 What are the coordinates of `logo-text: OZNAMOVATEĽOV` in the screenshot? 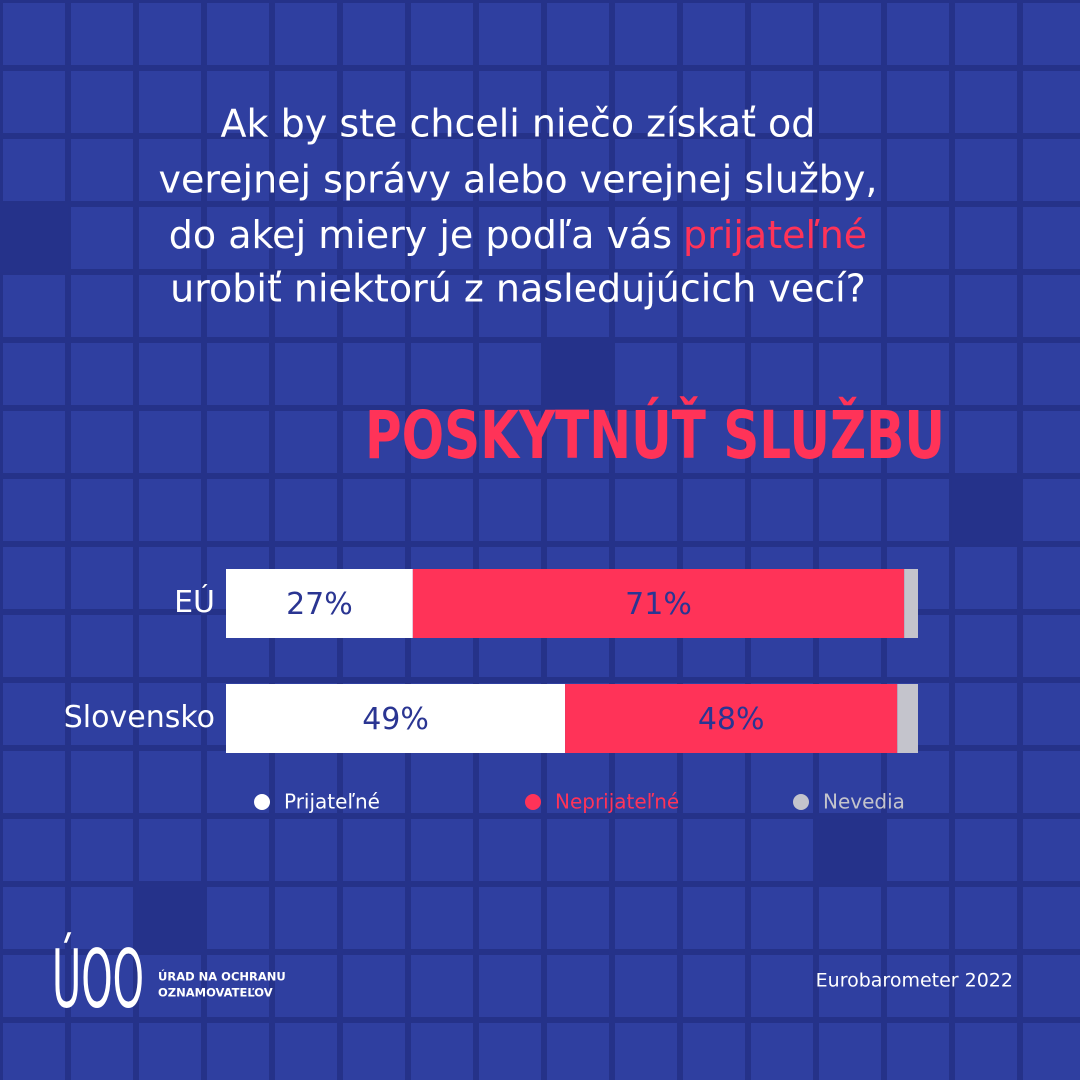 It's located at (215, 993).